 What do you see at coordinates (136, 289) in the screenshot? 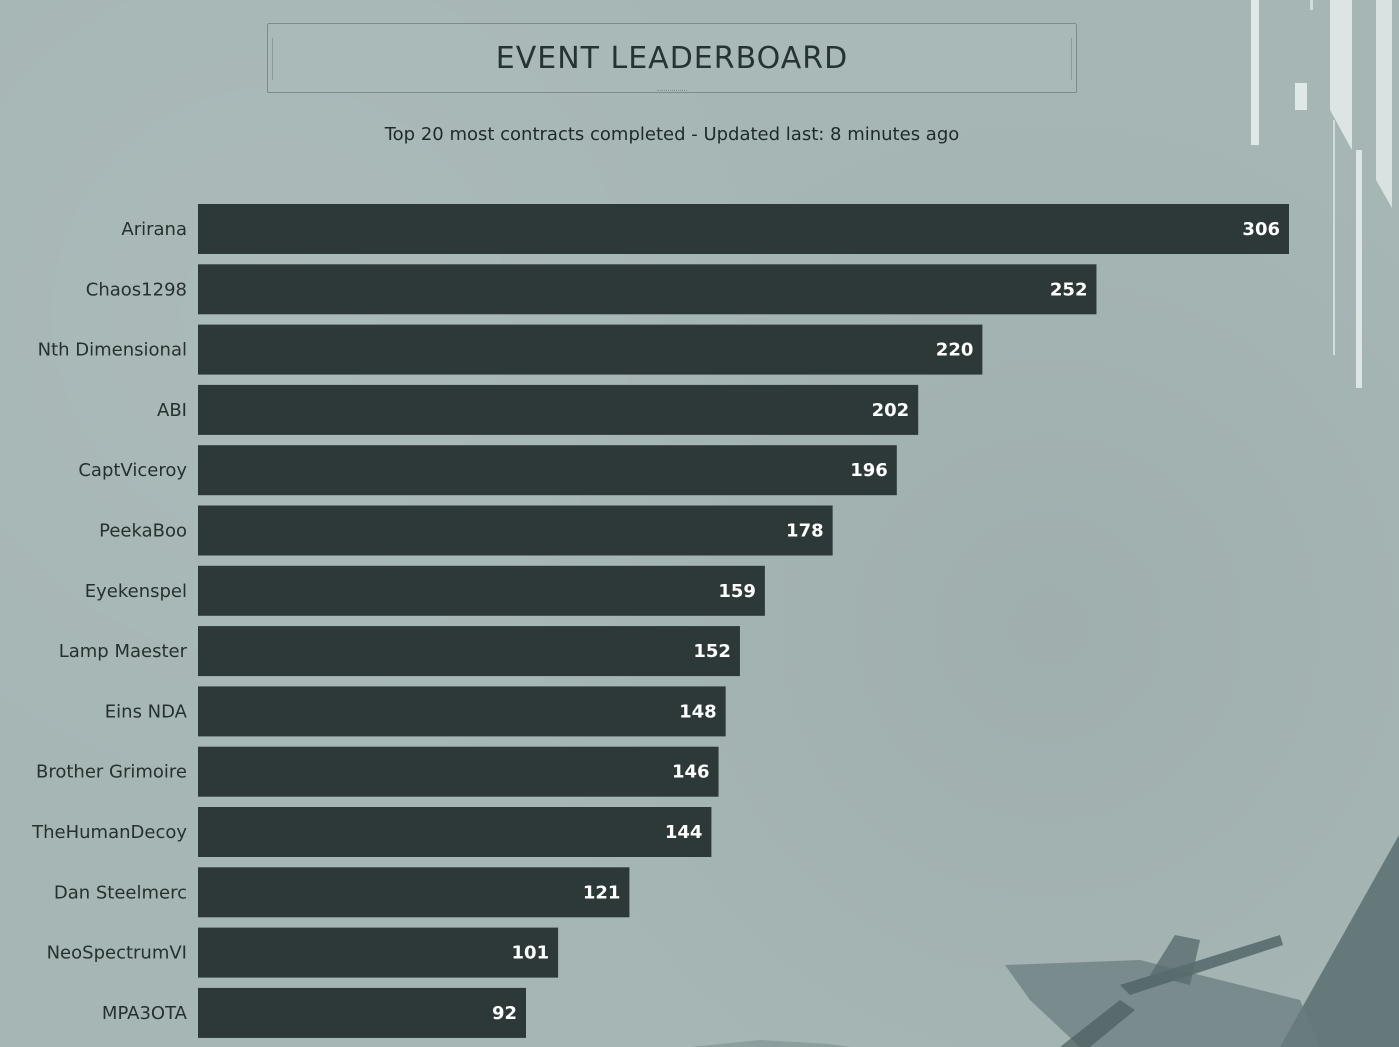
I see `player-name-label: Chaos1298` at bounding box center [136, 289].